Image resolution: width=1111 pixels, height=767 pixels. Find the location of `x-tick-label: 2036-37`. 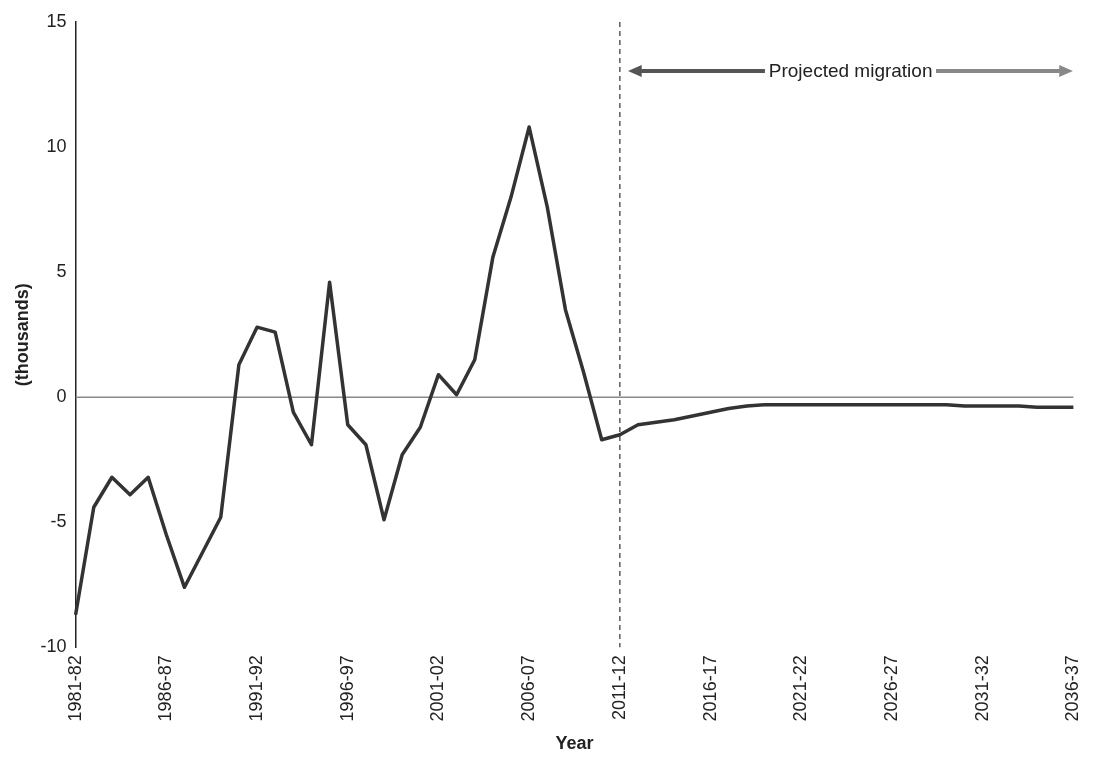

x-tick-label: 2036-37 is located at coordinates (1072, 688).